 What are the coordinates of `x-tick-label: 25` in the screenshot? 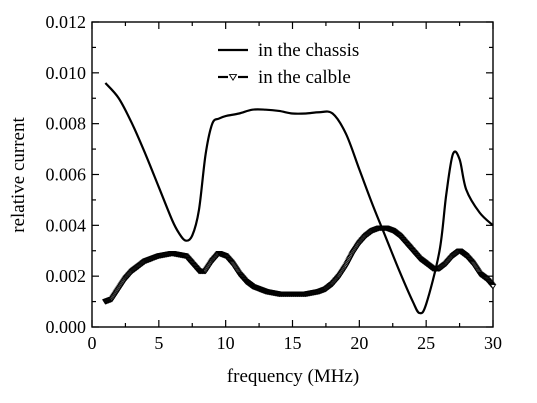 It's located at (426, 343).